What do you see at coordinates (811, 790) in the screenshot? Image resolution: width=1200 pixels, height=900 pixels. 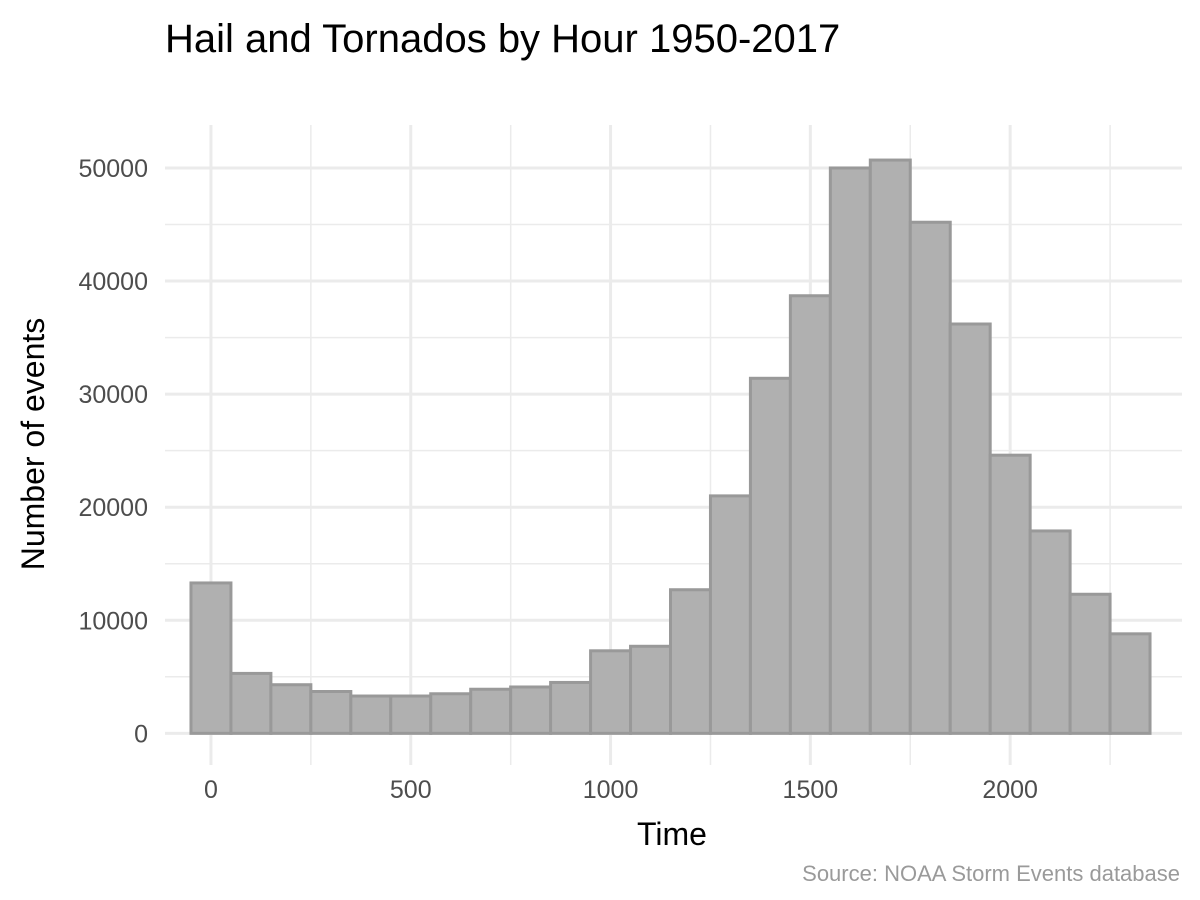 I see `x-tick-label: 1500` at bounding box center [811, 790].